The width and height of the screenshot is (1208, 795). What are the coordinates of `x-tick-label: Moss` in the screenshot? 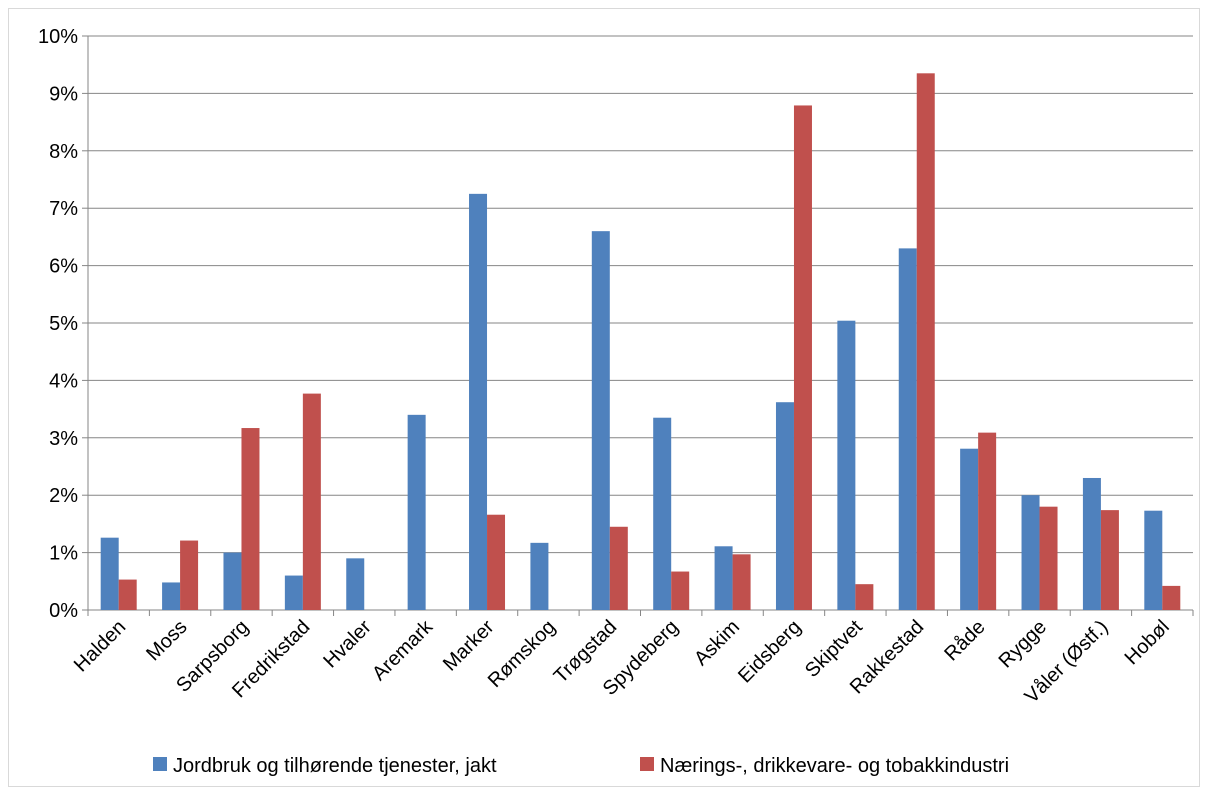 It's located at (166, 640).